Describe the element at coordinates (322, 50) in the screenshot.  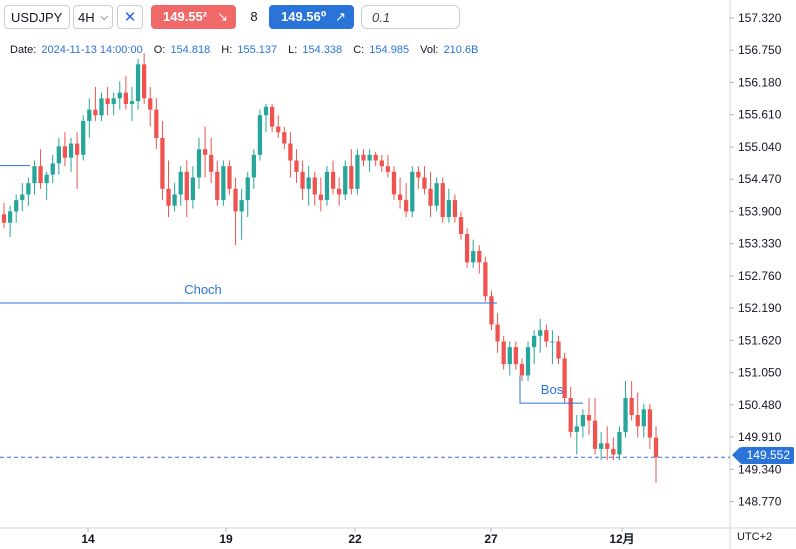
I see `low-value: 154.338` at that location.